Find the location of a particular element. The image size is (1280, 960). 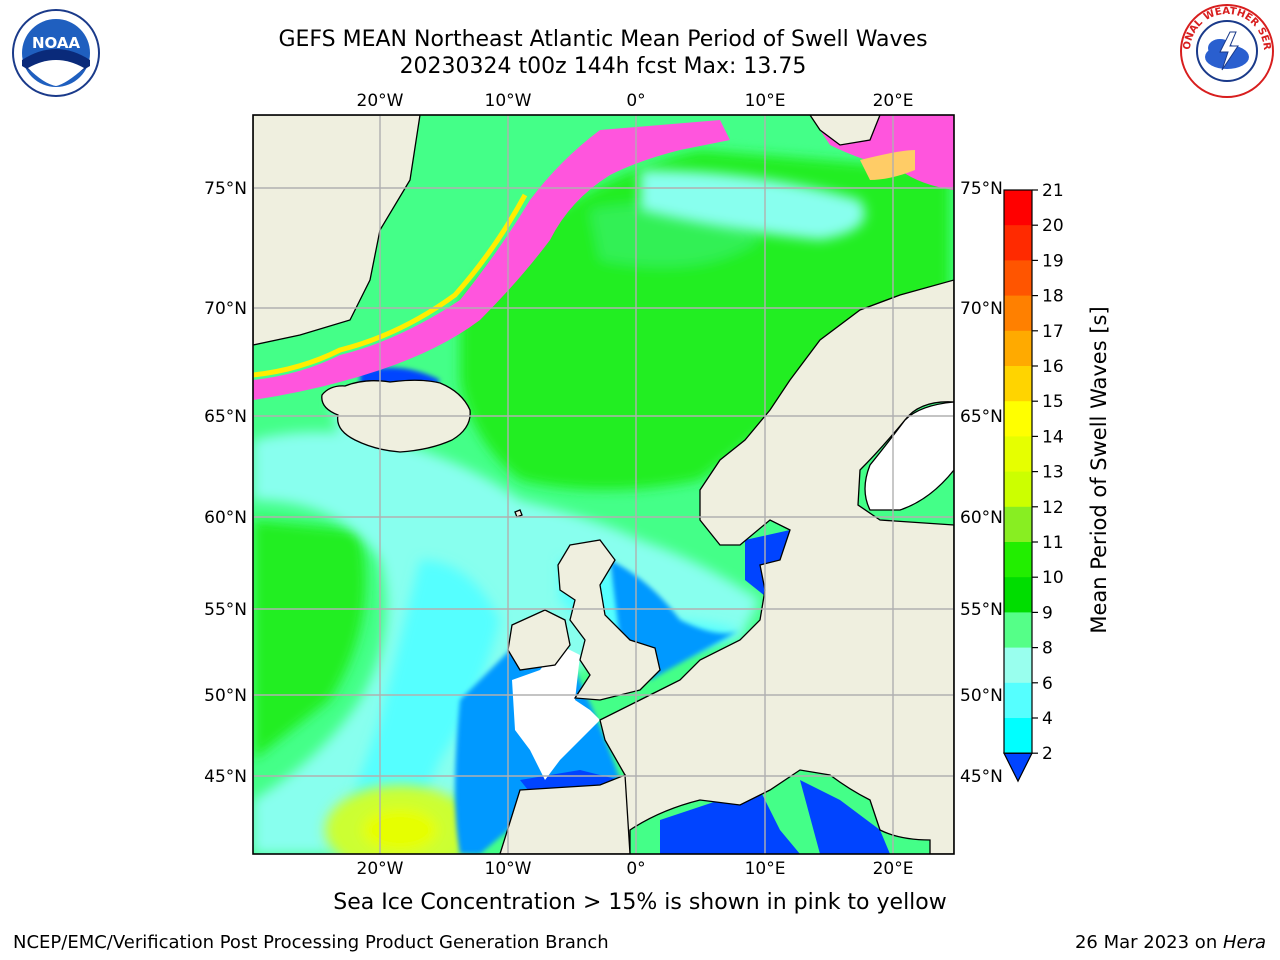

footer-date-text: 26 Mar 2023 on is located at coordinates (1148, 942).